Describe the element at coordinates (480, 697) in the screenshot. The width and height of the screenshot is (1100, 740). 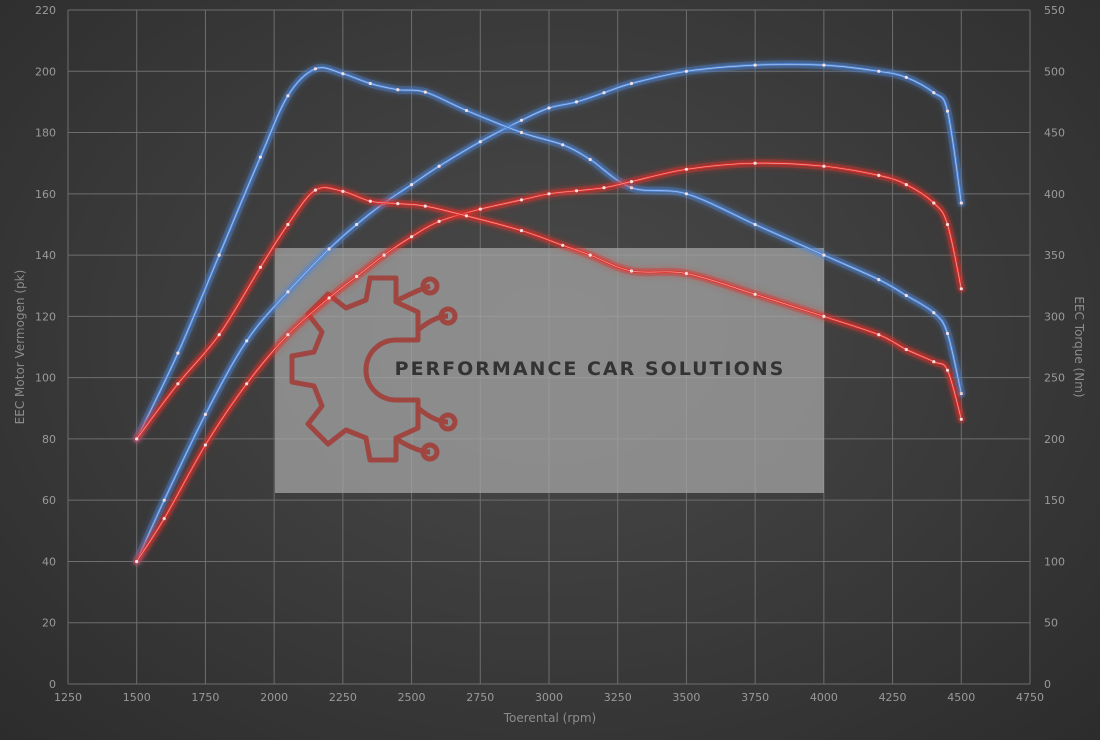
I see `x-tick-label: 2750` at that location.